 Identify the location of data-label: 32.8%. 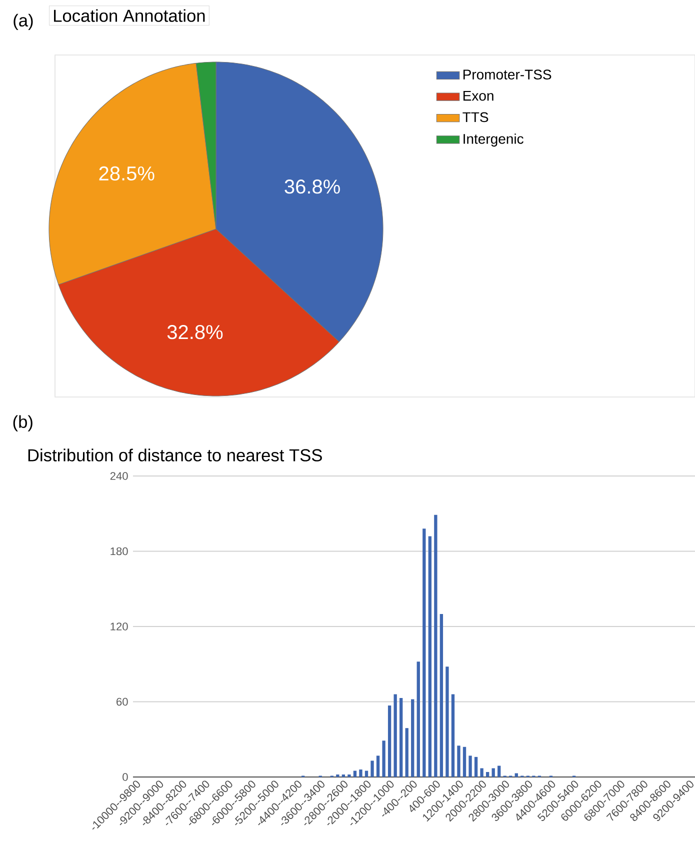
(195, 332).